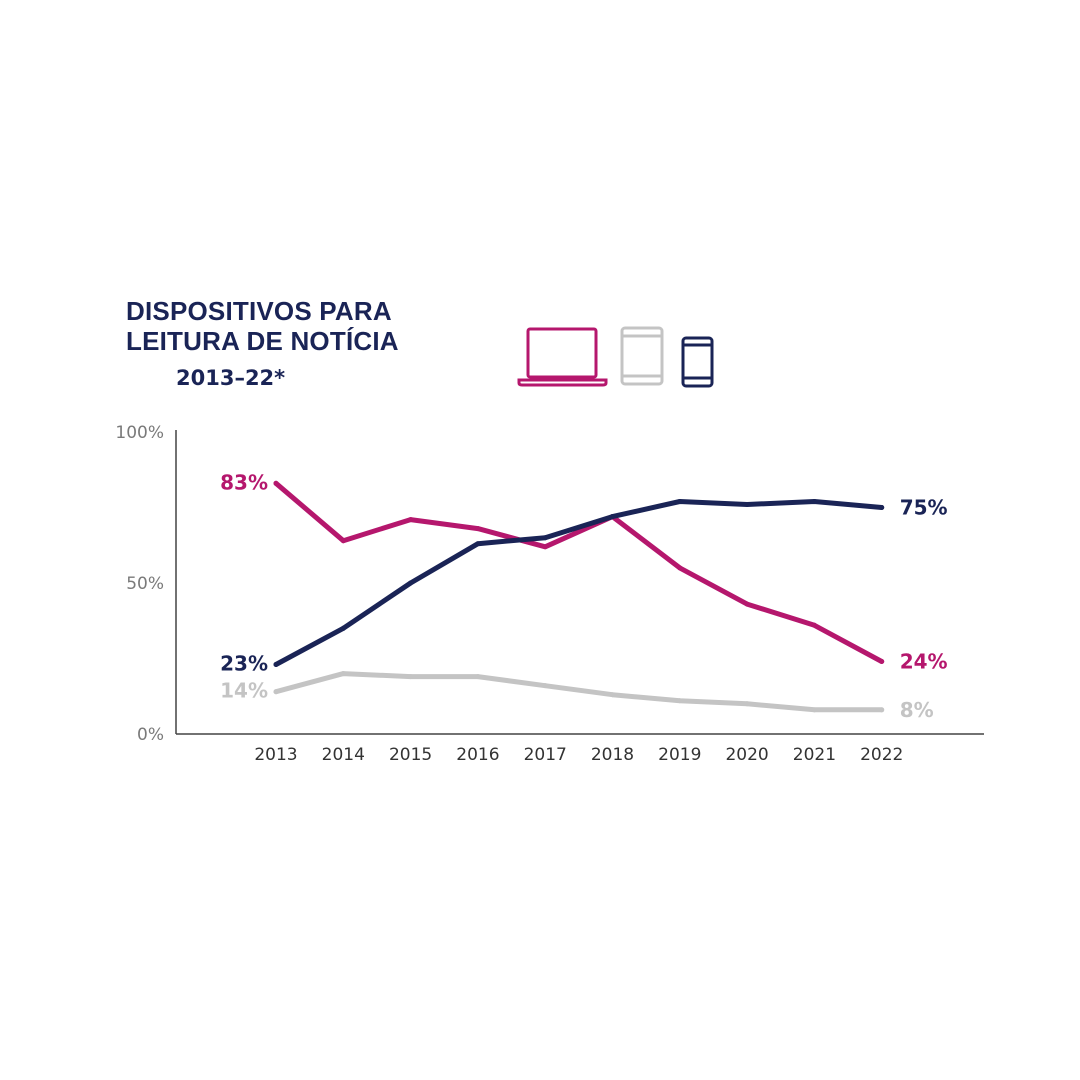 This screenshot has width=1080, height=1080. Describe the element at coordinates (231, 378) in the screenshot. I see `chart-subtitle: 2013–22*` at that location.